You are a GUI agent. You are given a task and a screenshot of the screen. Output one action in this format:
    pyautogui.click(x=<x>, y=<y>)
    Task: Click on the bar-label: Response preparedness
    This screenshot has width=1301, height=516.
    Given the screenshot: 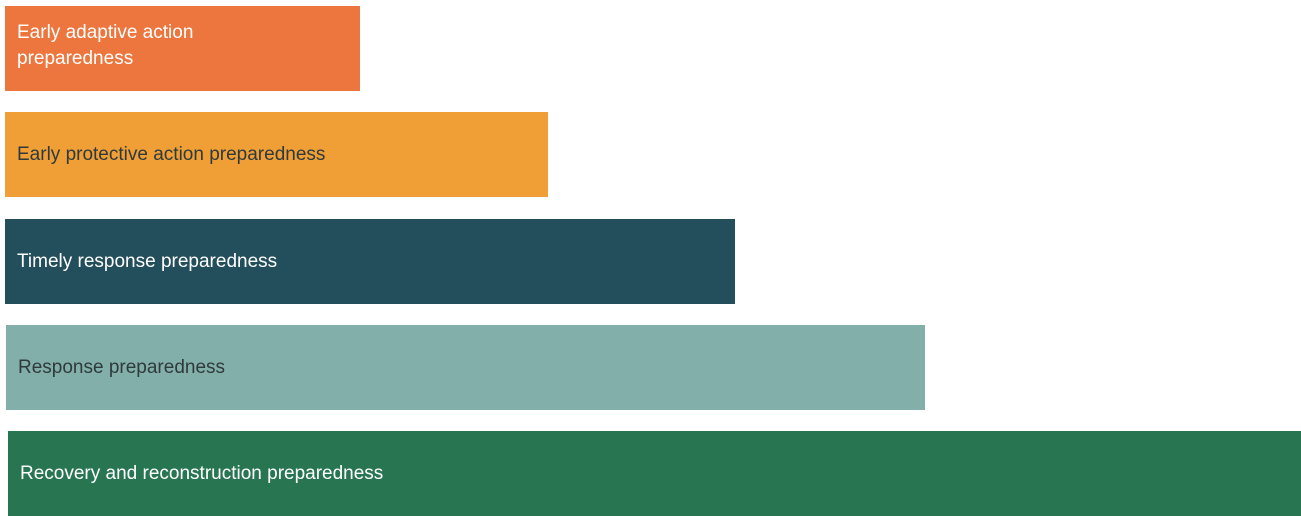 What is the action you would take?
    pyautogui.click(x=122, y=367)
    